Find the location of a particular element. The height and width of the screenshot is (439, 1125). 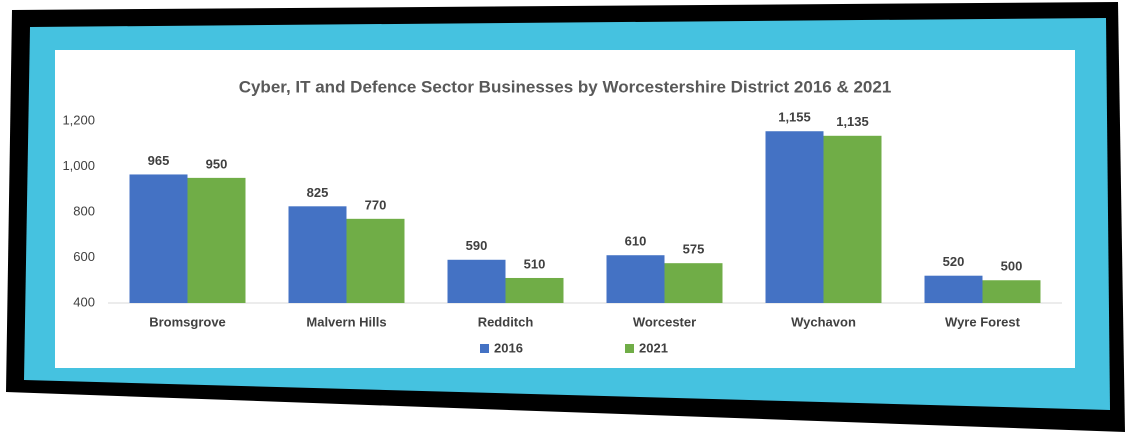

x-tick-label: Worcester is located at coordinates (664, 321).